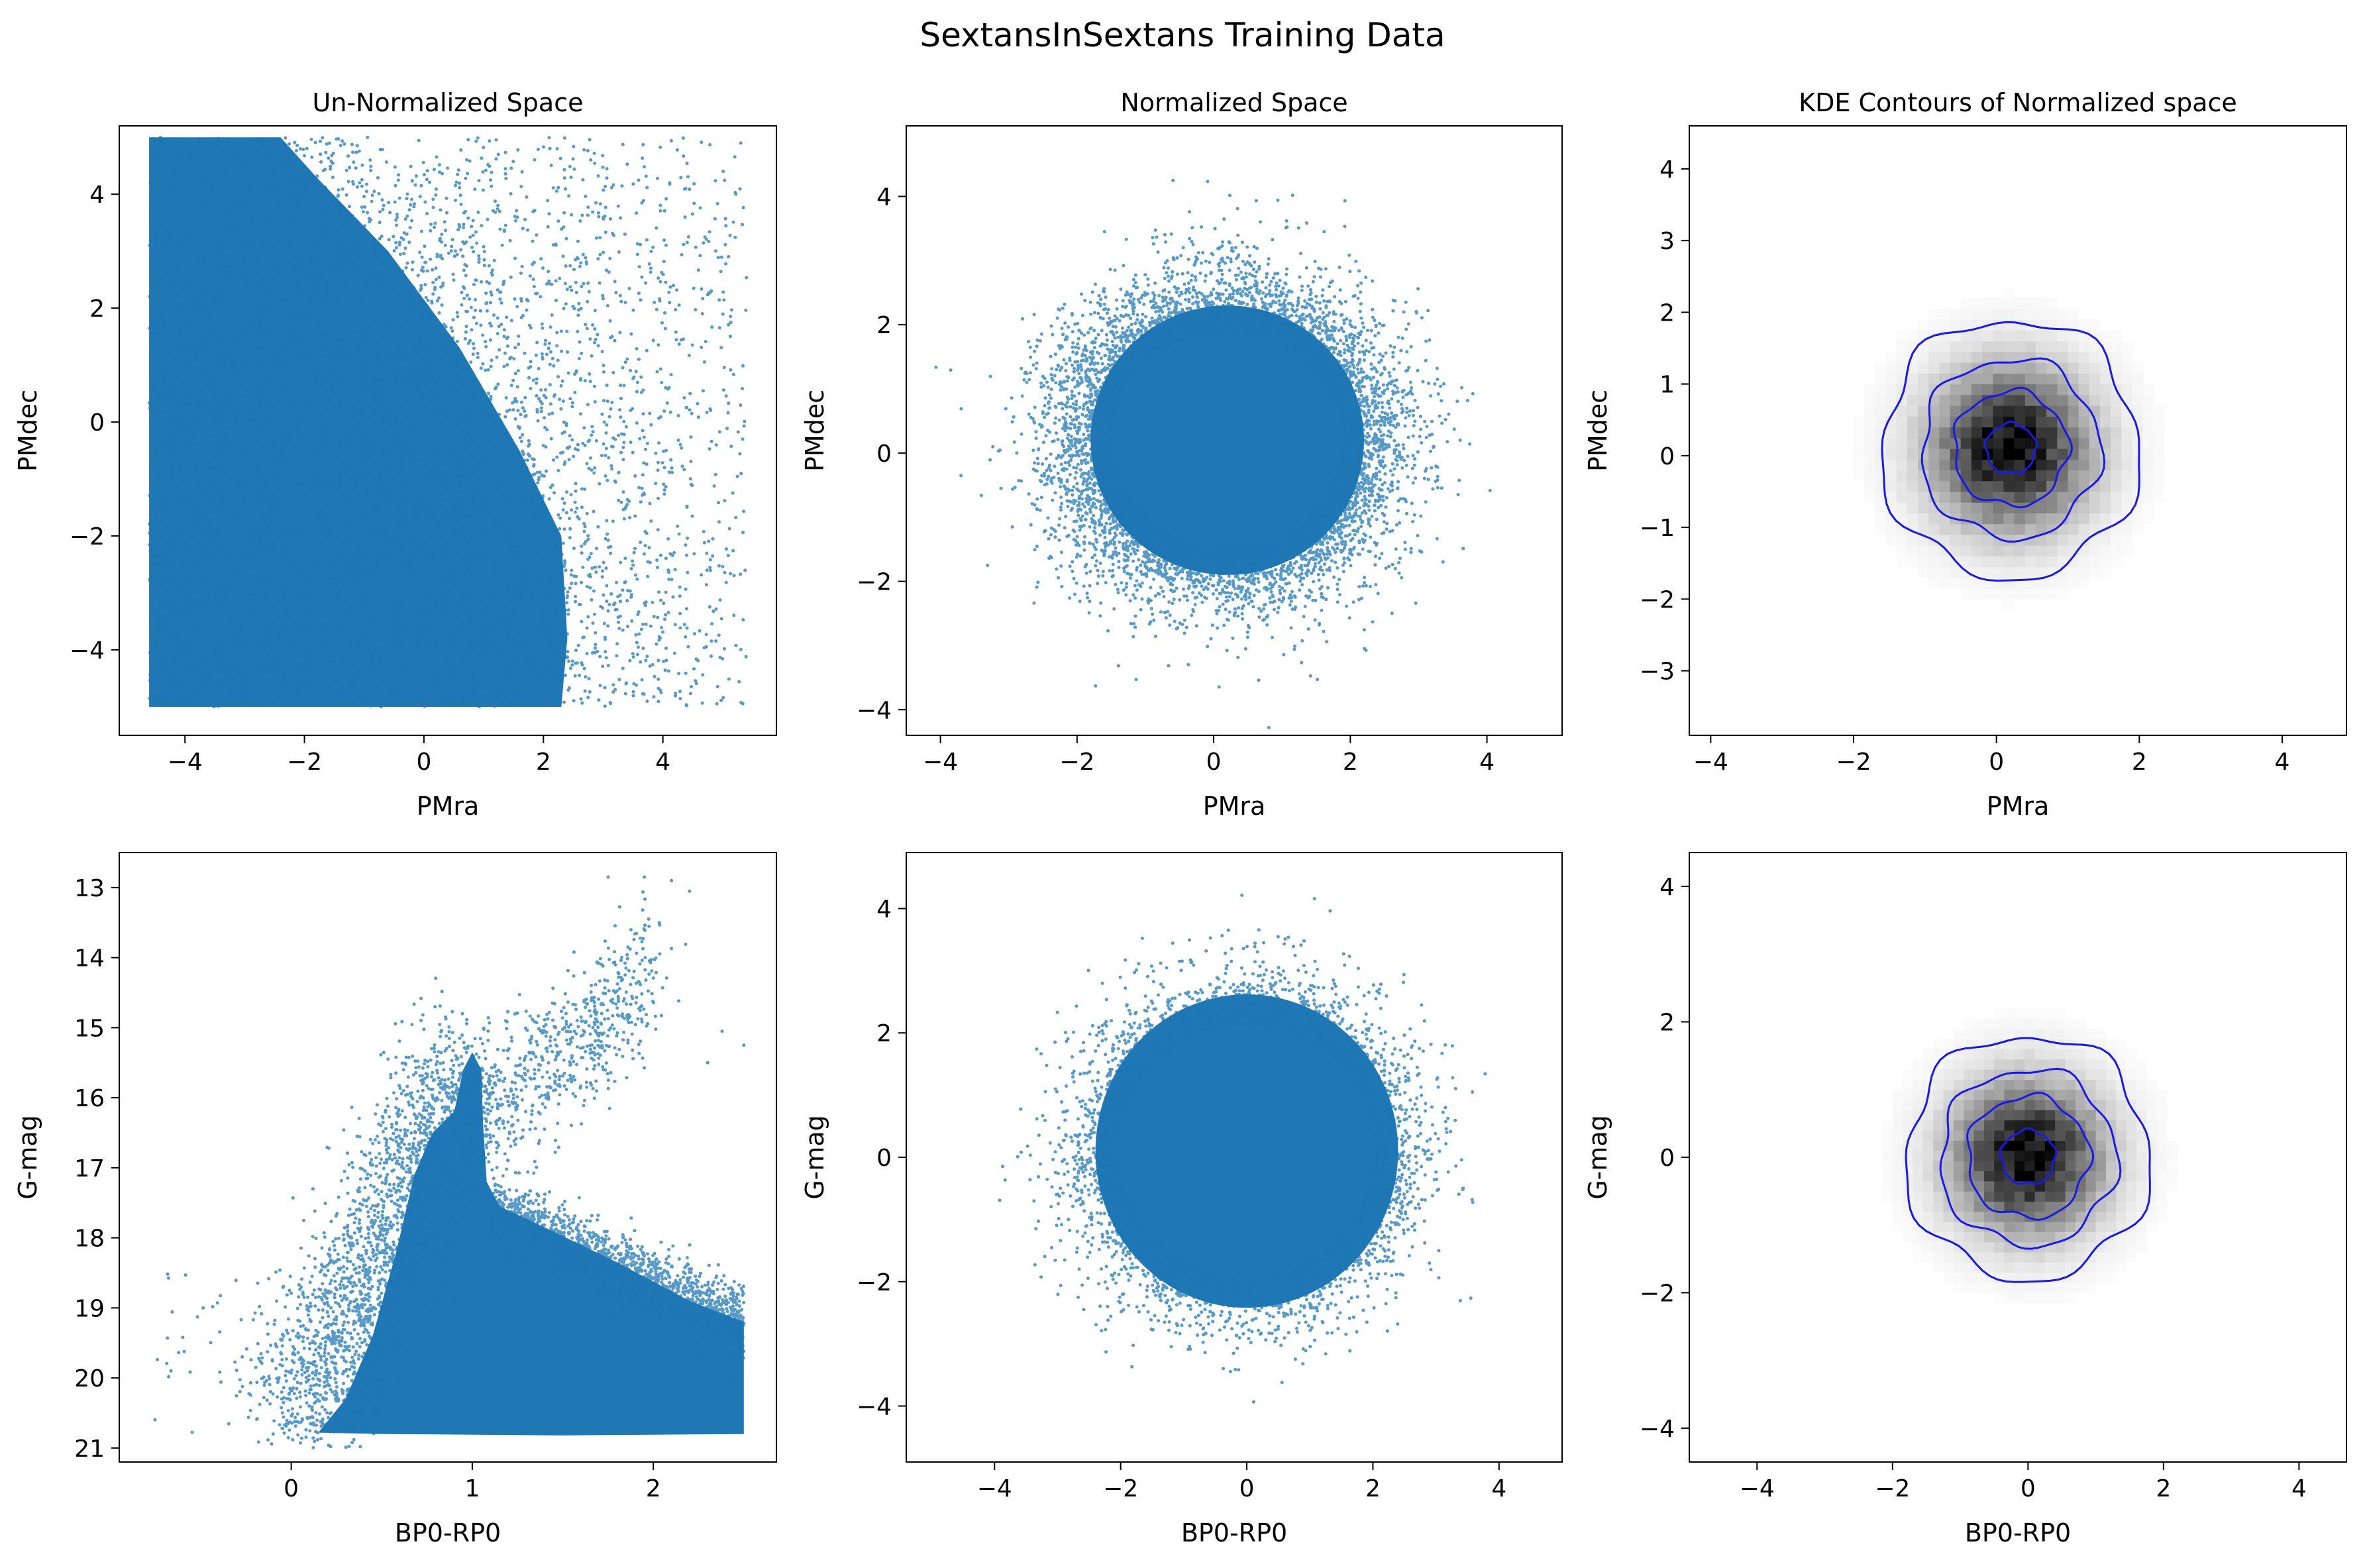 The image size is (2365, 1568). I want to click on scatter-points, so click(1213, 453).